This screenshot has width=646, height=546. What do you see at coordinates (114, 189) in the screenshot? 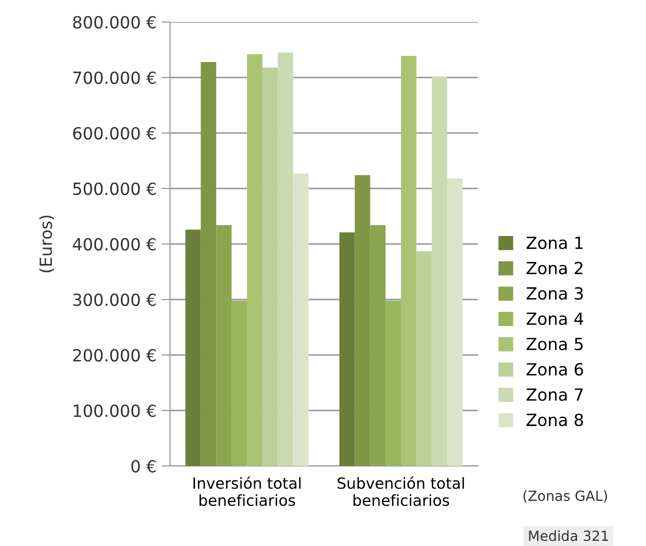
I see `y-tick-label: 500.000 €` at bounding box center [114, 189].